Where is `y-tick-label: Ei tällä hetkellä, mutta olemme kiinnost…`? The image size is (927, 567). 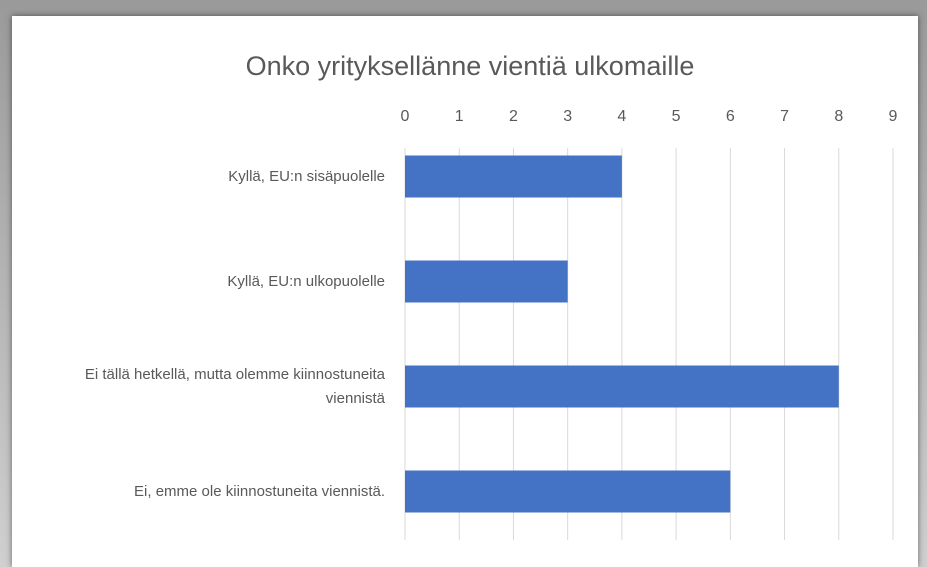
y-tick-label: Ei tällä hetkellä, mutta olemme kiinnost… is located at coordinates (234, 386).